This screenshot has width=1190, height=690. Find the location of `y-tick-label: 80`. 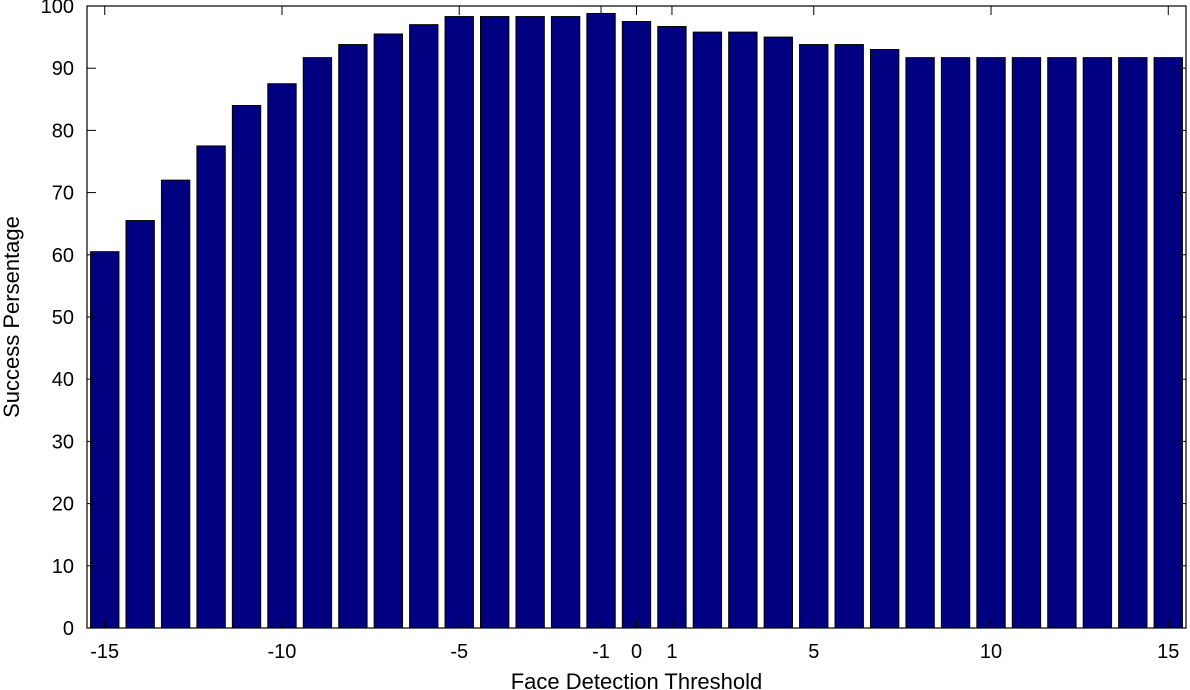

y-tick-label: 80 is located at coordinates (63, 131).